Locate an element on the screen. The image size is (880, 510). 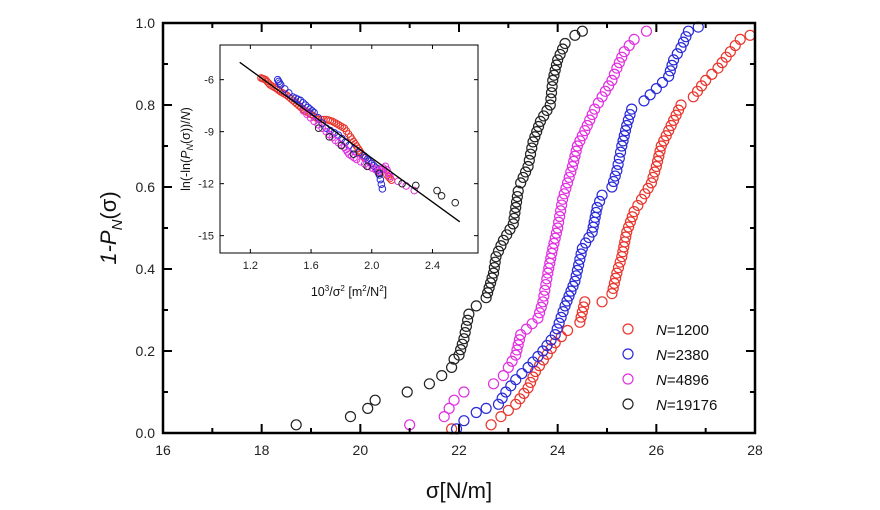
legend-marker is located at coordinates (628, 379).